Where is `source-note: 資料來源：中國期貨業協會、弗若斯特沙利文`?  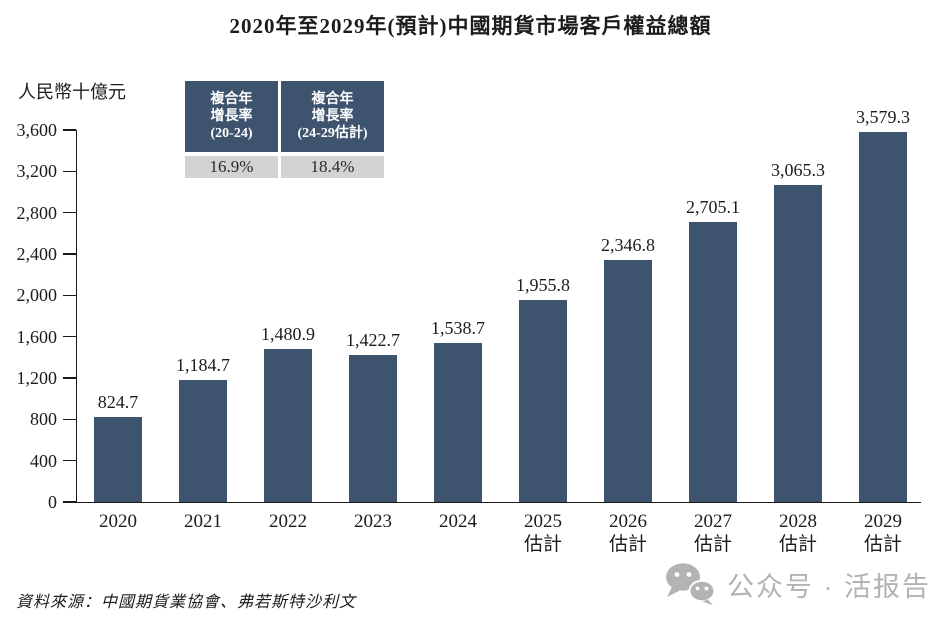 source-note: 資料來源：中國期貨業協會、弗若斯特沙利文 is located at coordinates (186, 602).